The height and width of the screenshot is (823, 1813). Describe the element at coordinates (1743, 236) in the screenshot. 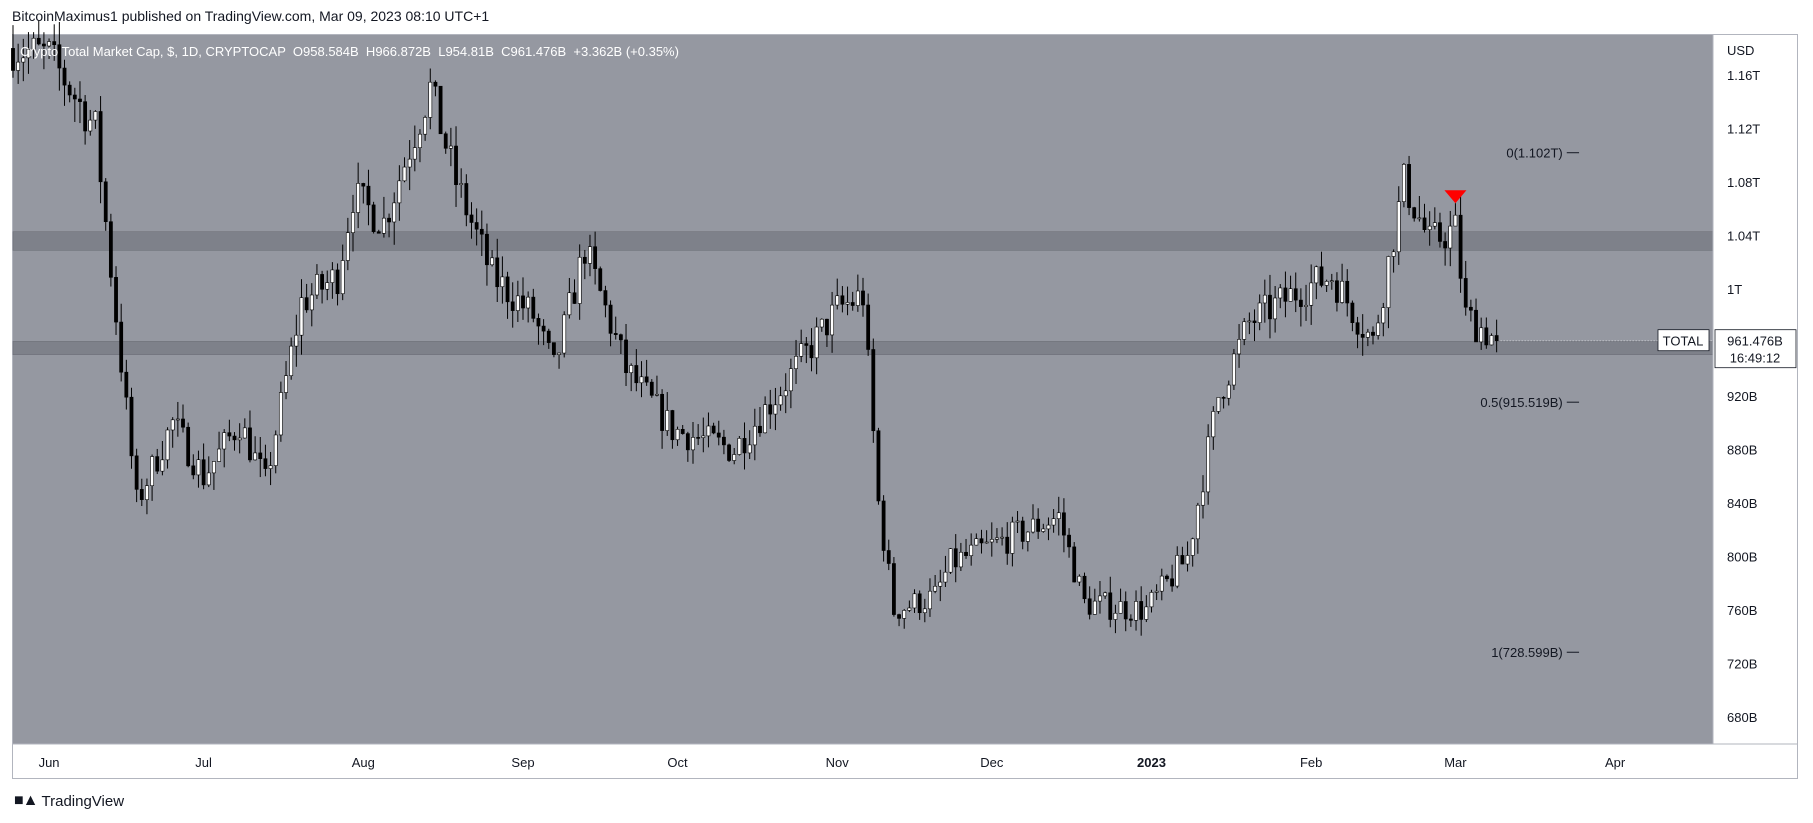

I see `y-tick-label: 1.04T` at that location.